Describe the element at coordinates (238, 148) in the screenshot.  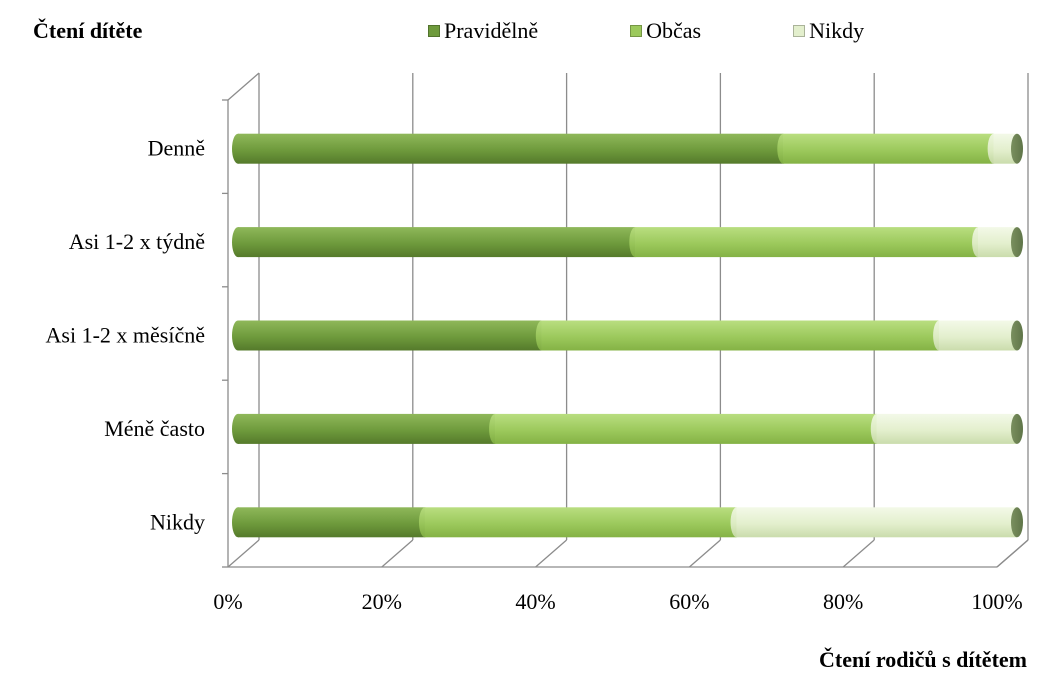
I see `bar-start-cap-denne` at that location.